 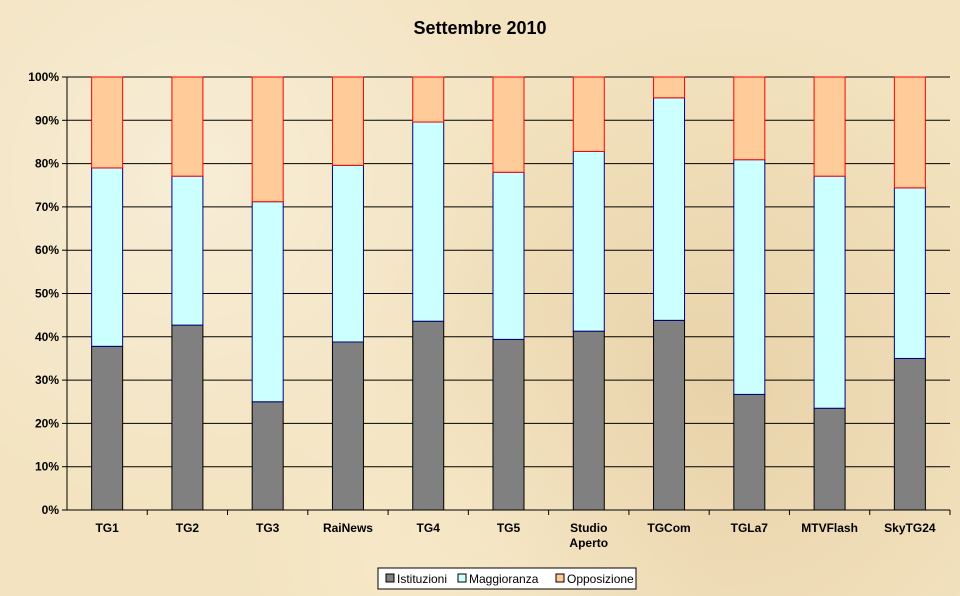 I want to click on x-tick-label: MTVFlash, so click(x=829, y=528).